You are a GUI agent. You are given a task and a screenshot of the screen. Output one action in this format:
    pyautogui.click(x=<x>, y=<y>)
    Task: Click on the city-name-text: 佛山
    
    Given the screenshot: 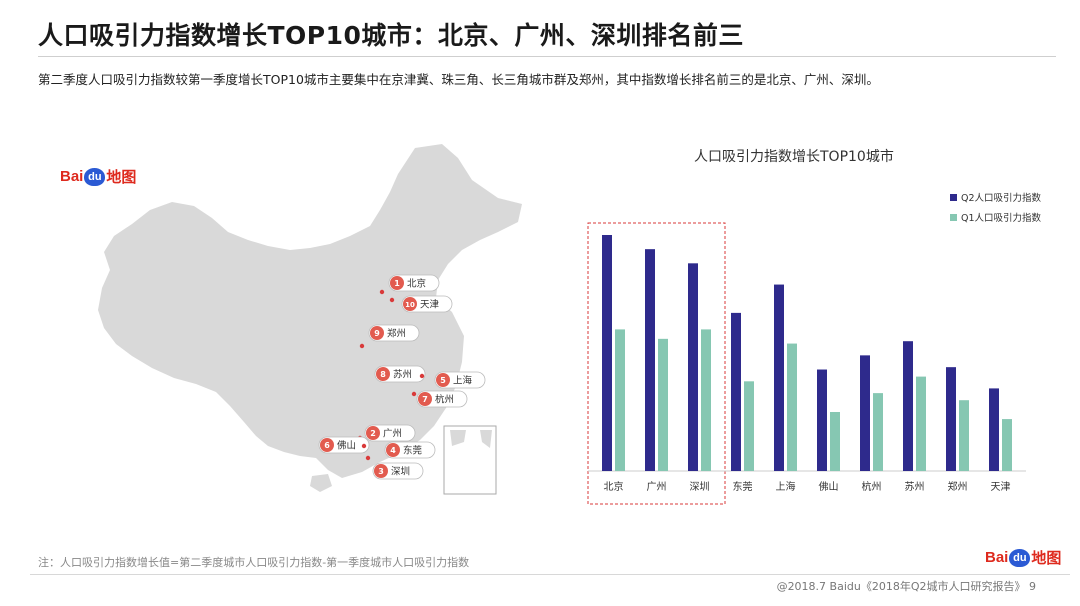 What is the action you would take?
    pyautogui.click(x=346, y=446)
    